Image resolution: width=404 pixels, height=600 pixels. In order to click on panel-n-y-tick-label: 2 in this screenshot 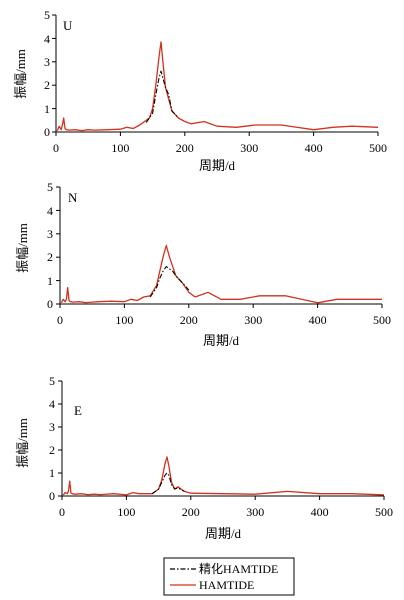, I will do `click(50, 257)`.